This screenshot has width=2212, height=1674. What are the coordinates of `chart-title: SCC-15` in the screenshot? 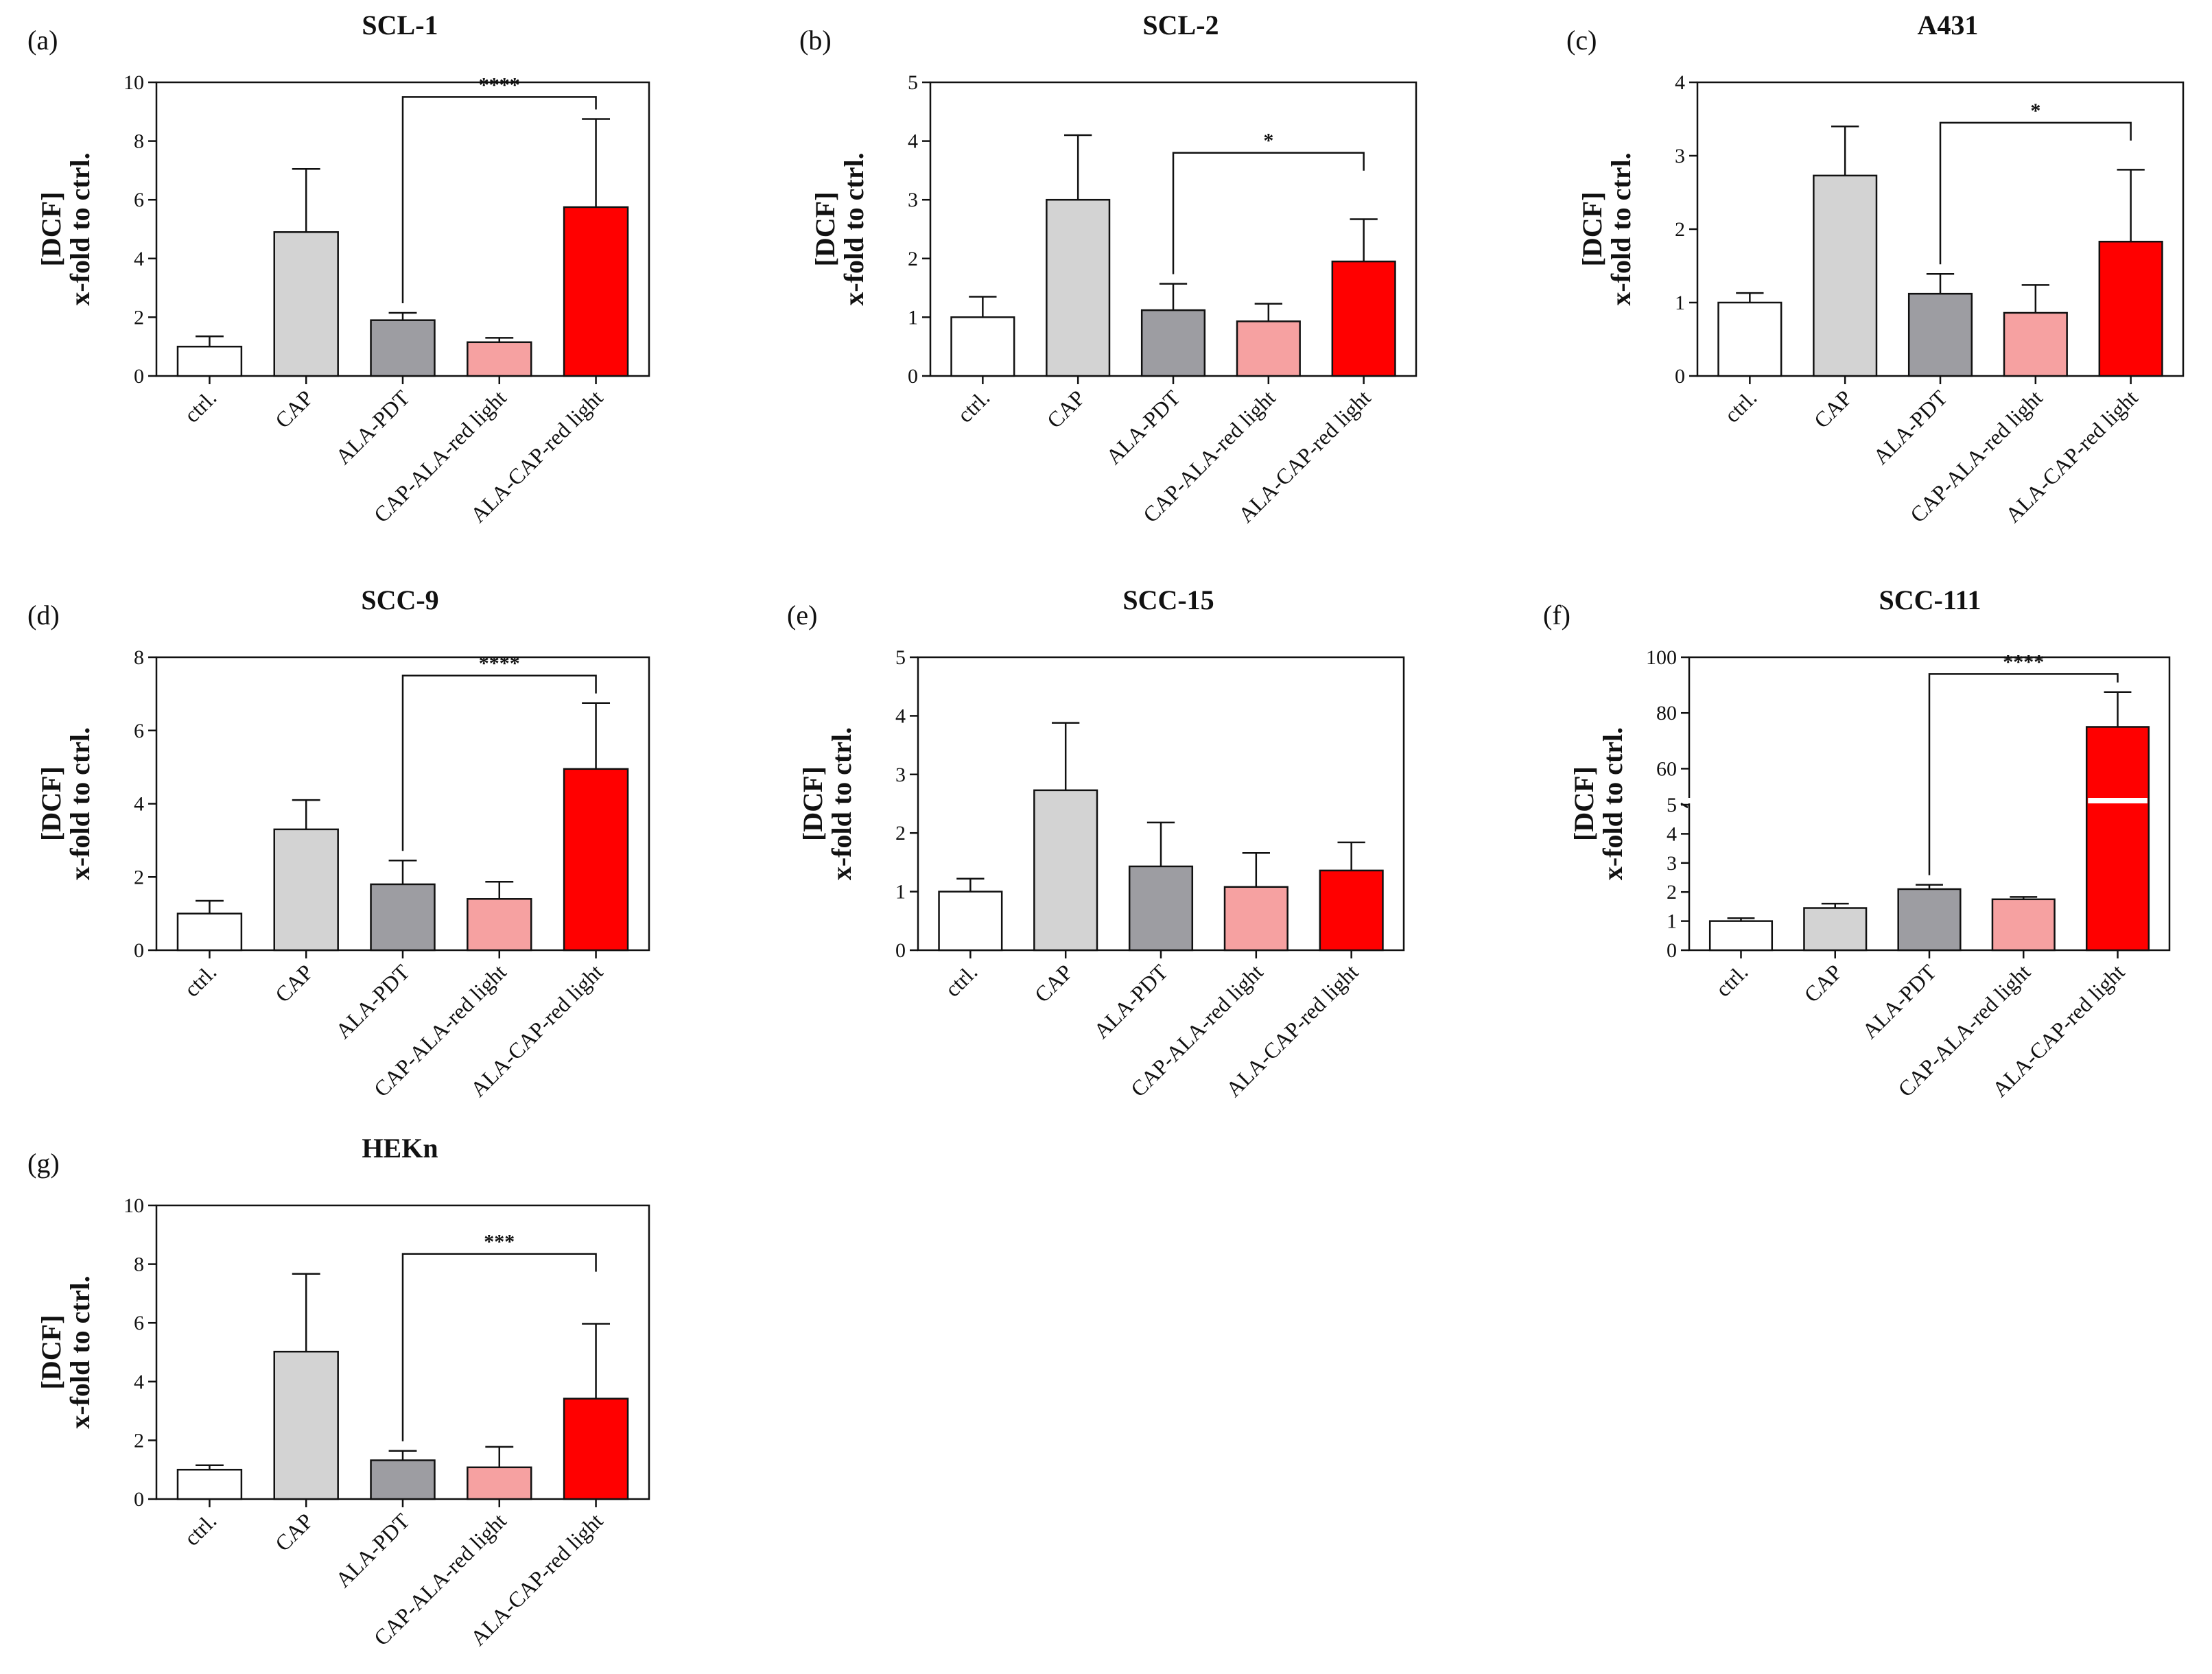 It's located at (1168, 600).